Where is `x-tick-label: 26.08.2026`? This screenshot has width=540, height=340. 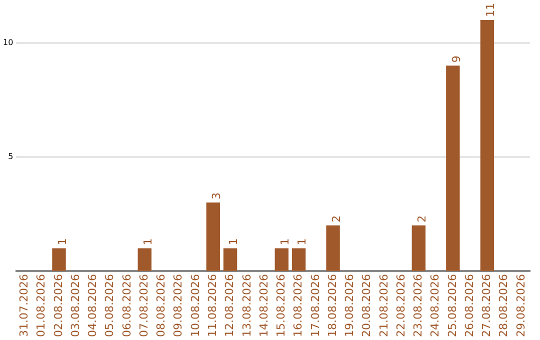
x-tick-label: 26.08.2026 is located at coordinates (469, 306).